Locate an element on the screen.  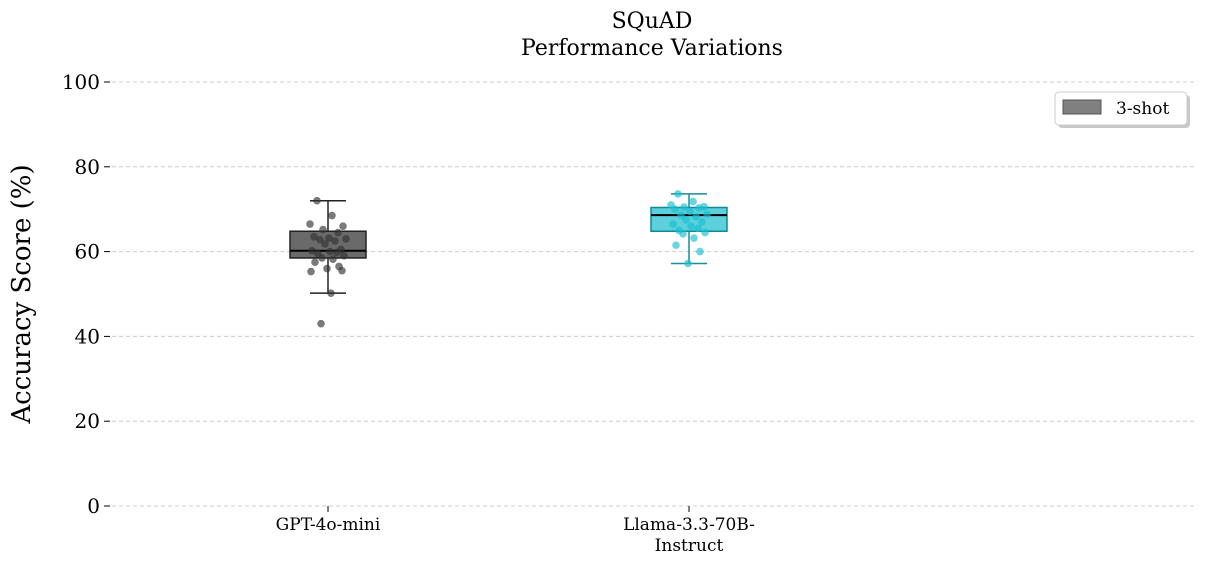
legend-label-3-shot: 3-shot is located at coordinates (1142, 109).